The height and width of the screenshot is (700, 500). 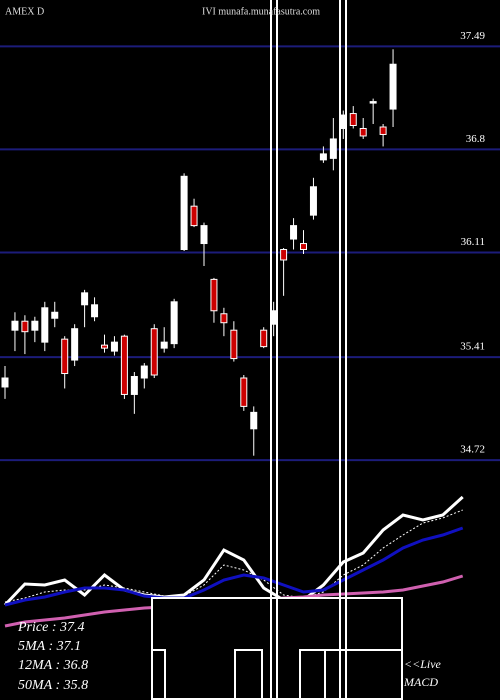 What do you see at coordinates (473, 242) in the screenshot?
I see `y-tick-label: 36.11` at bounding box center [473, 242].